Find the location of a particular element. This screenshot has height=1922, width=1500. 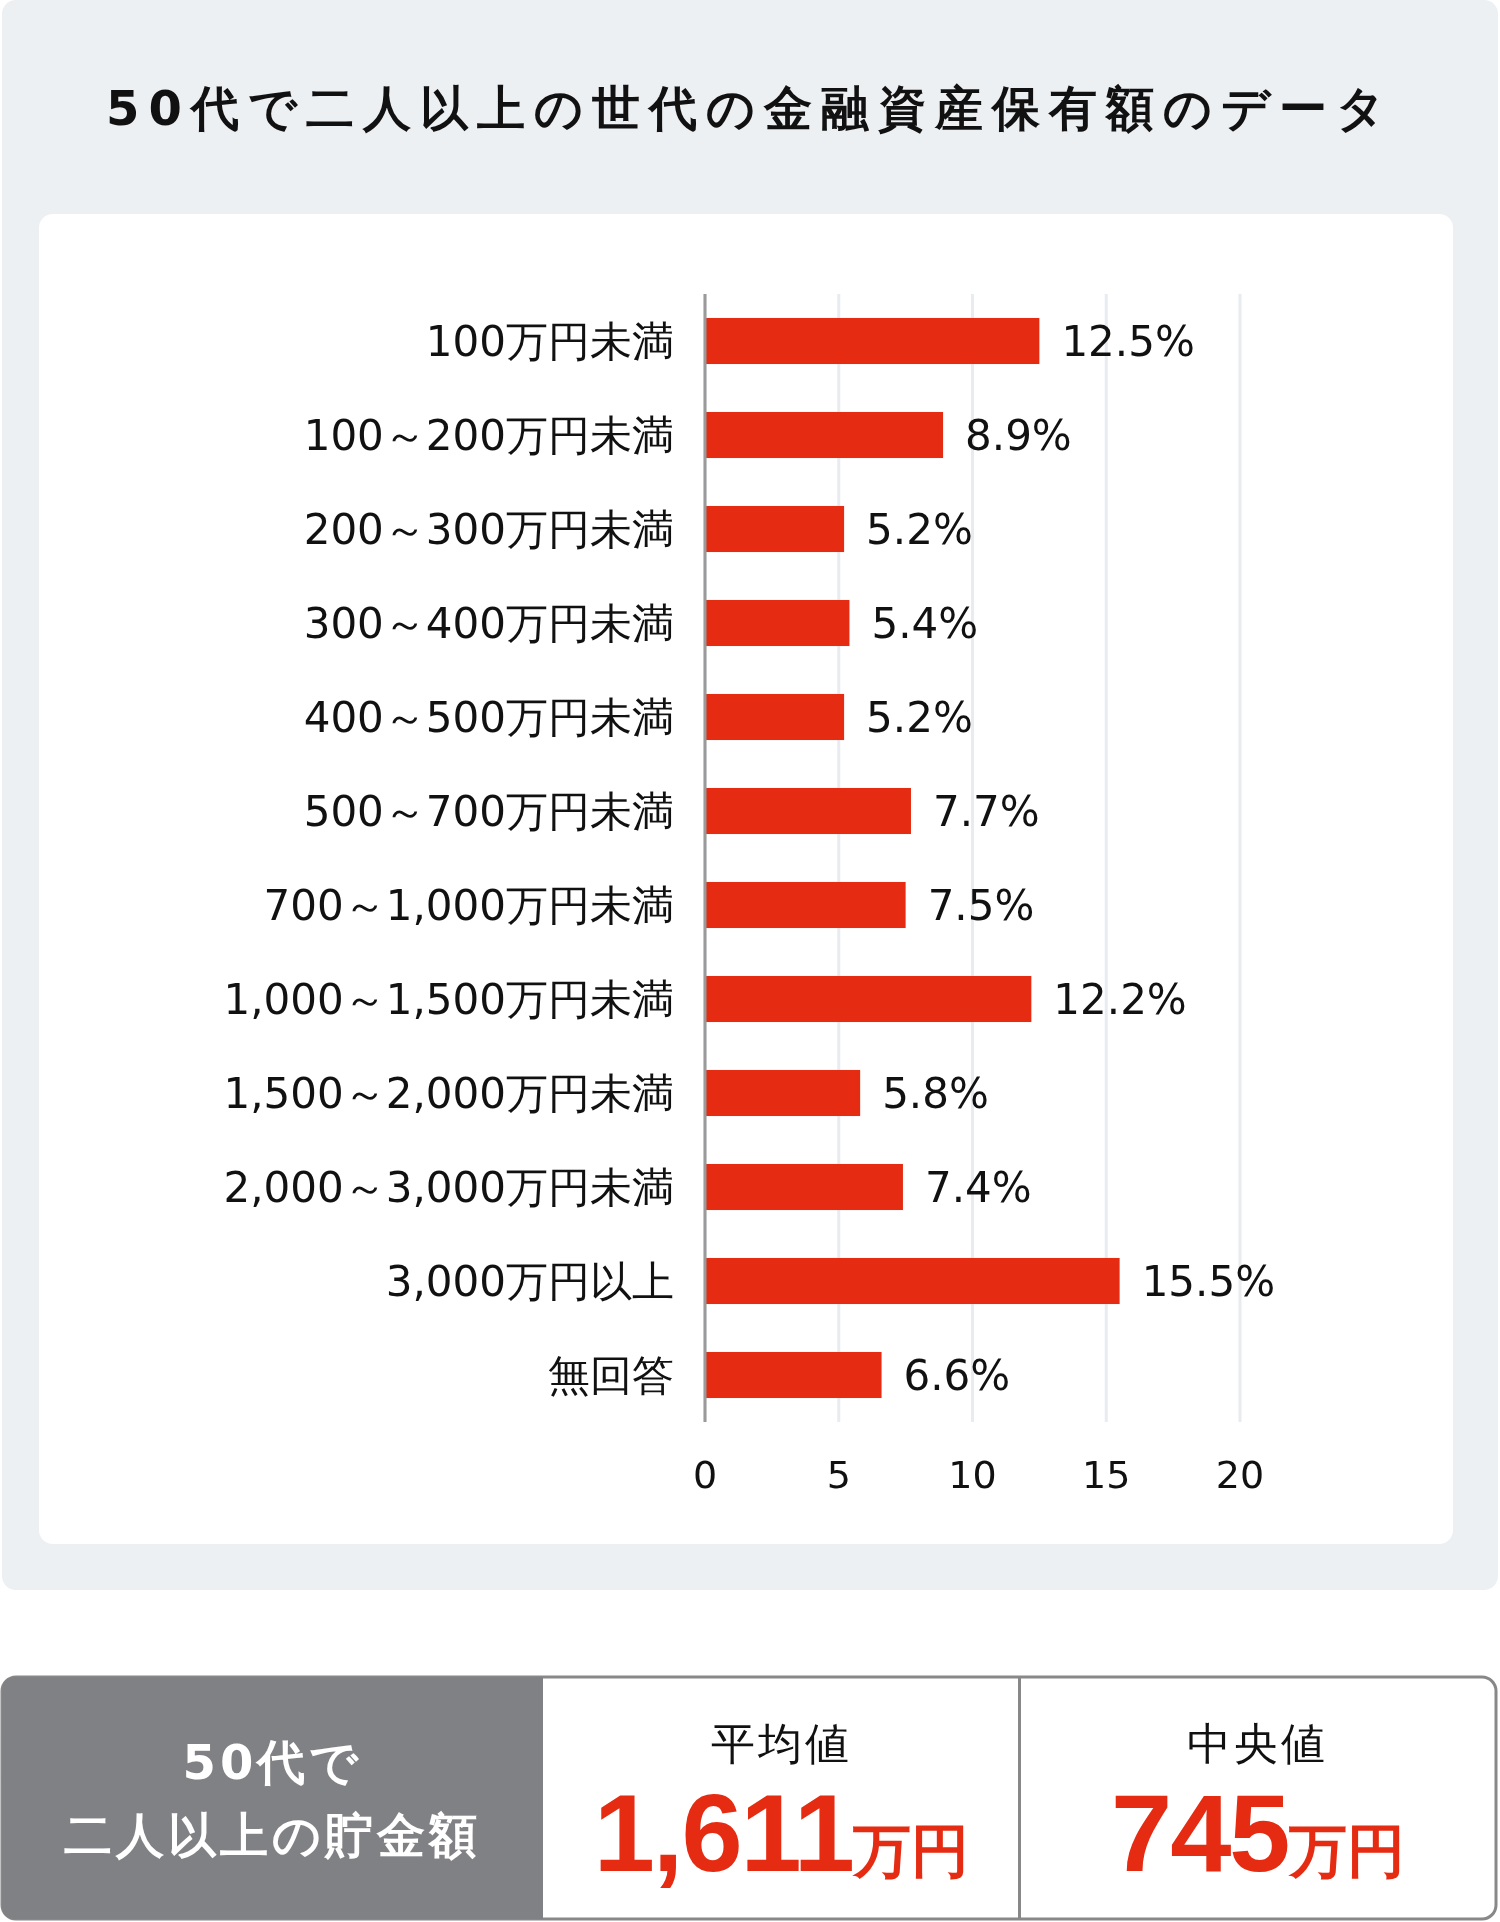

data-label: 8.9% is located at coordinates (1018, 435).